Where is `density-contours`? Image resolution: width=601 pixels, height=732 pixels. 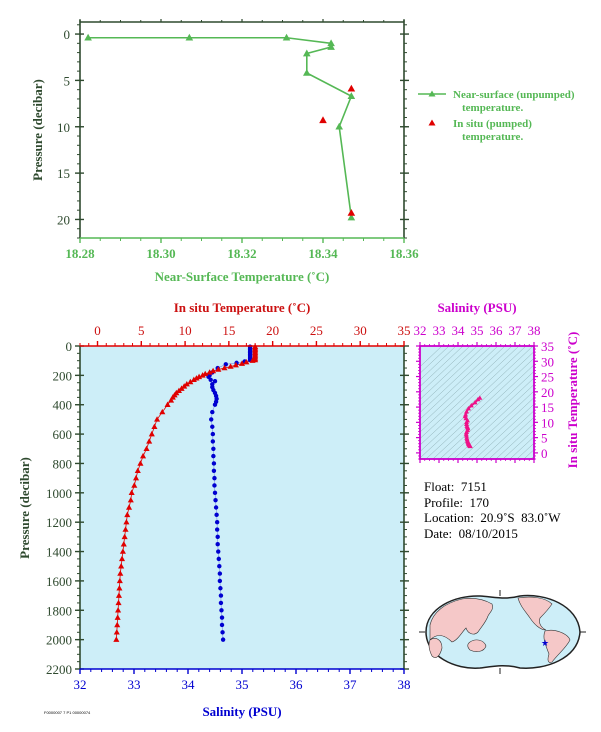
density-contours is located at coordinates (477, 402).